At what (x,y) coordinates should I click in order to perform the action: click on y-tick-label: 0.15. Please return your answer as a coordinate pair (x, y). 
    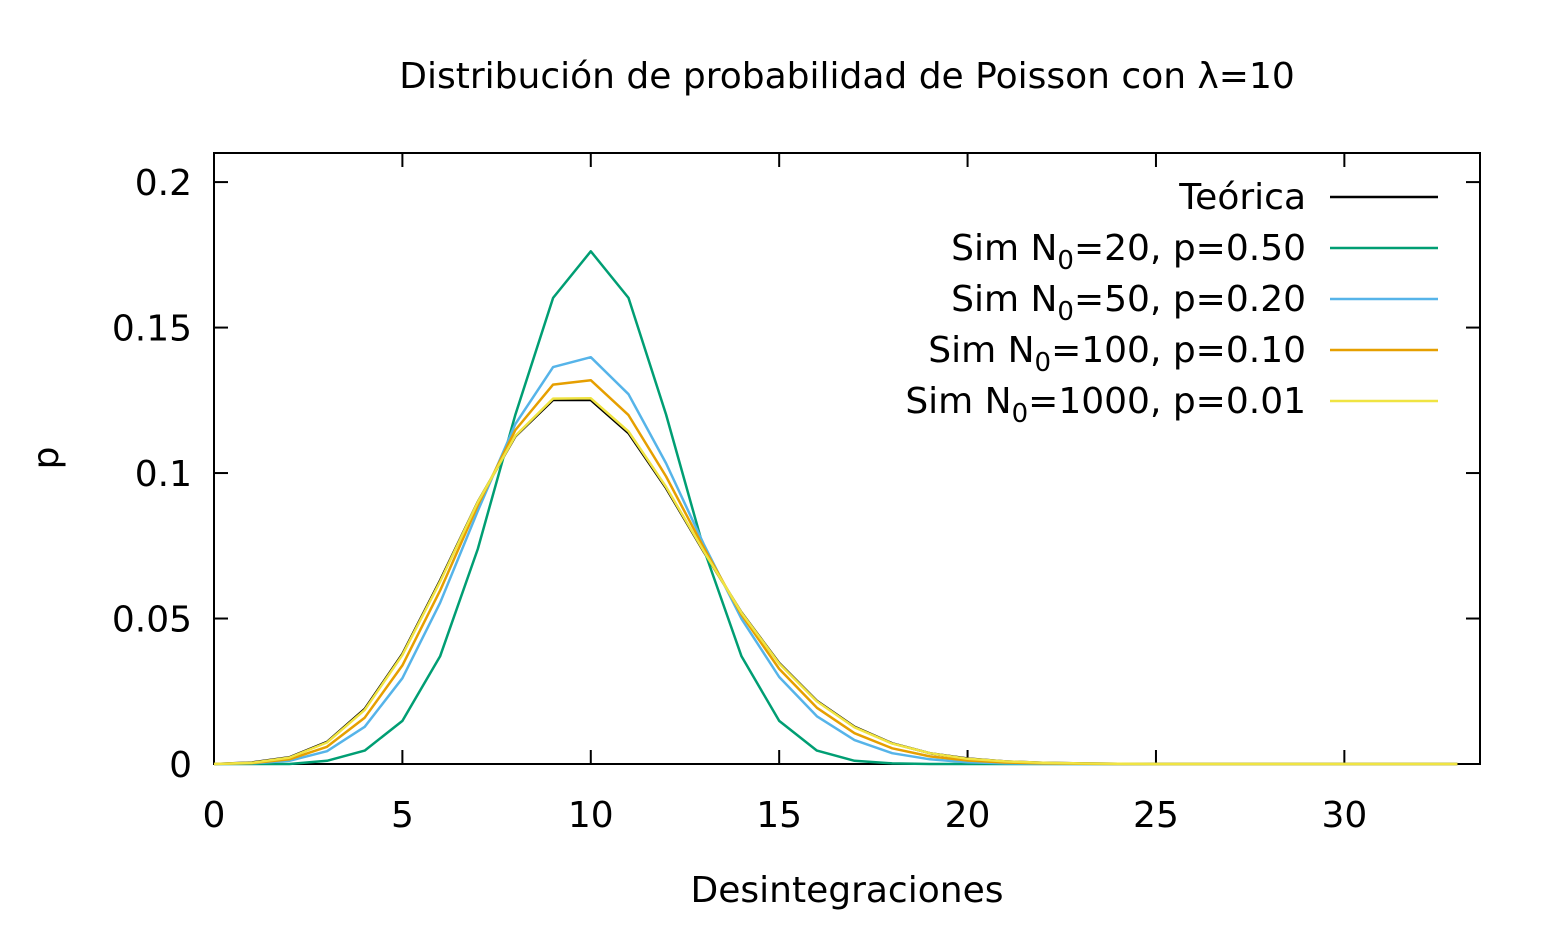
    Looking at the image, I should click on (152, 329).